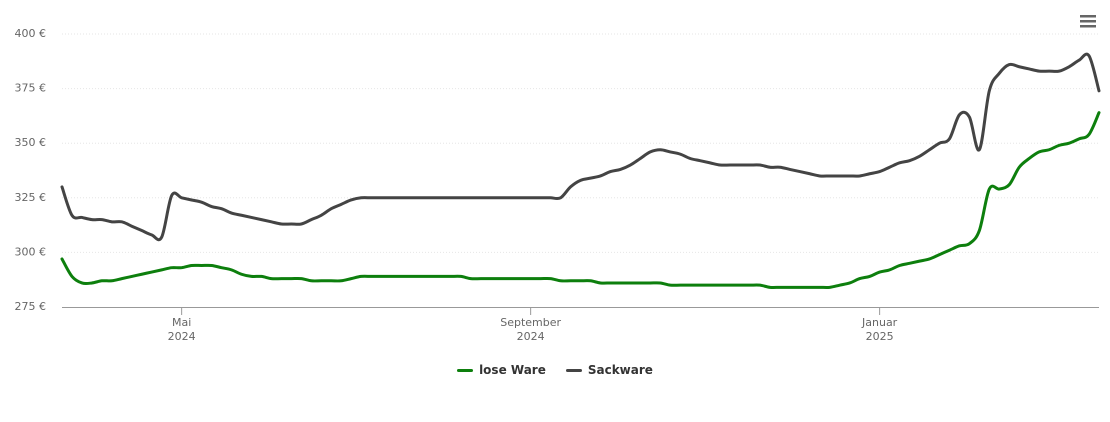 The image size is (1110, 422). What do you see at coordinates (31, 33) in the screenshot?
I see `y-tick-label: 400 €` at bounding box center [31, 33].